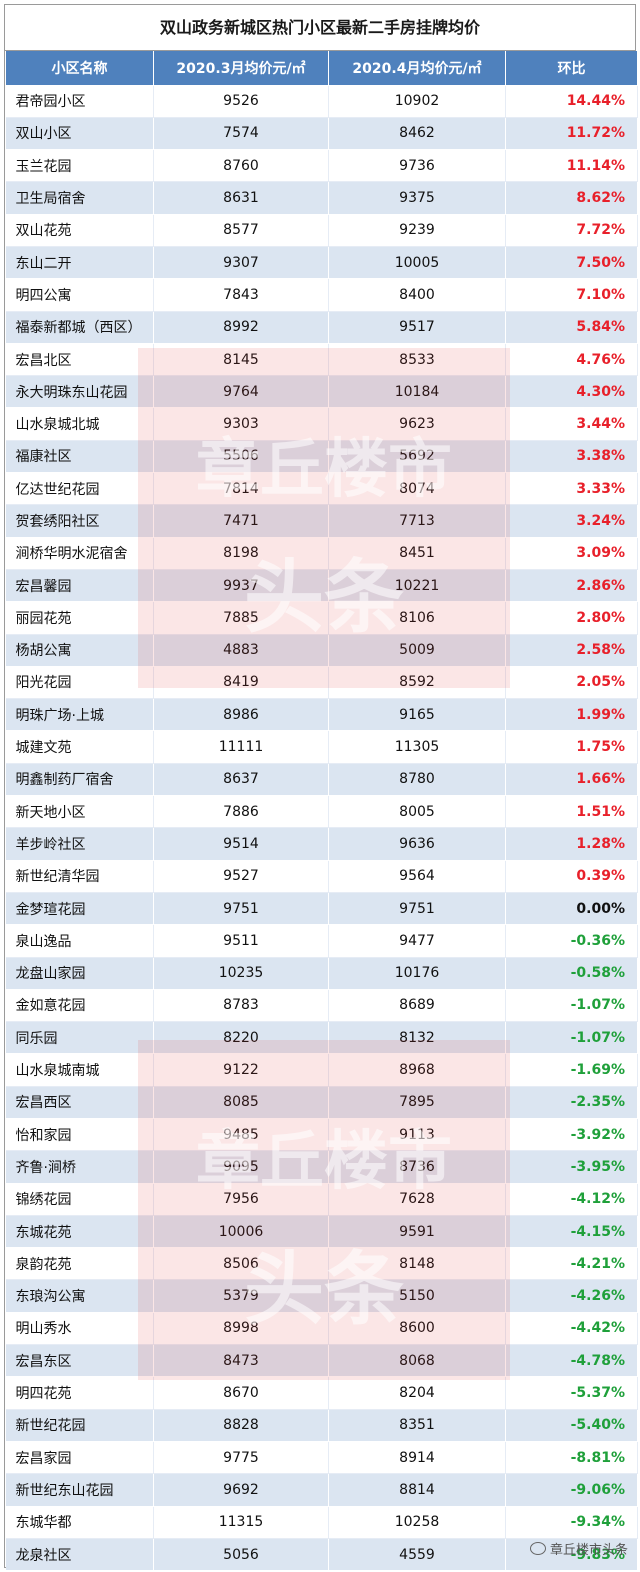 The image size is (640, 1572). Describe the element at coordinates (588, 1550) in the screenshot. I see `source-mark-text: 章丘楼市头条` at that location.